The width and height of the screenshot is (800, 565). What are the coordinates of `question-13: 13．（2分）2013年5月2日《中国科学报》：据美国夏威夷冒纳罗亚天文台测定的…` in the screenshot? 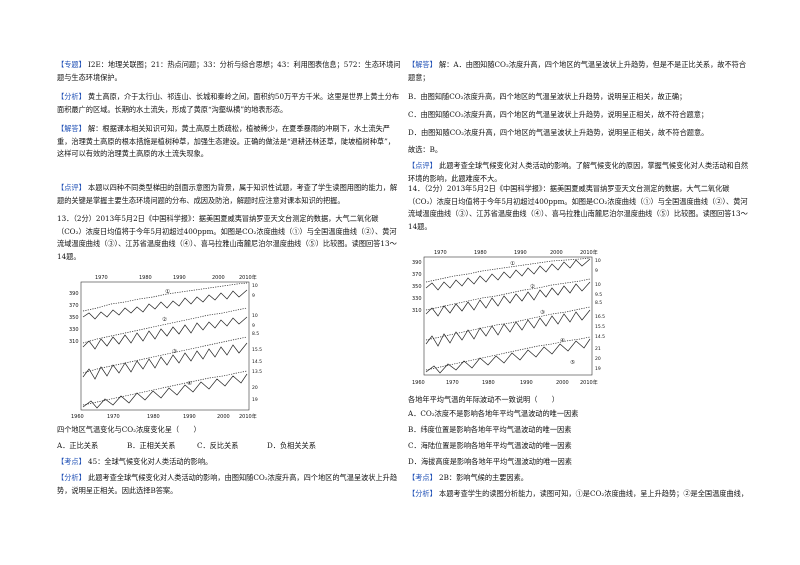 It's located at (227, 237).